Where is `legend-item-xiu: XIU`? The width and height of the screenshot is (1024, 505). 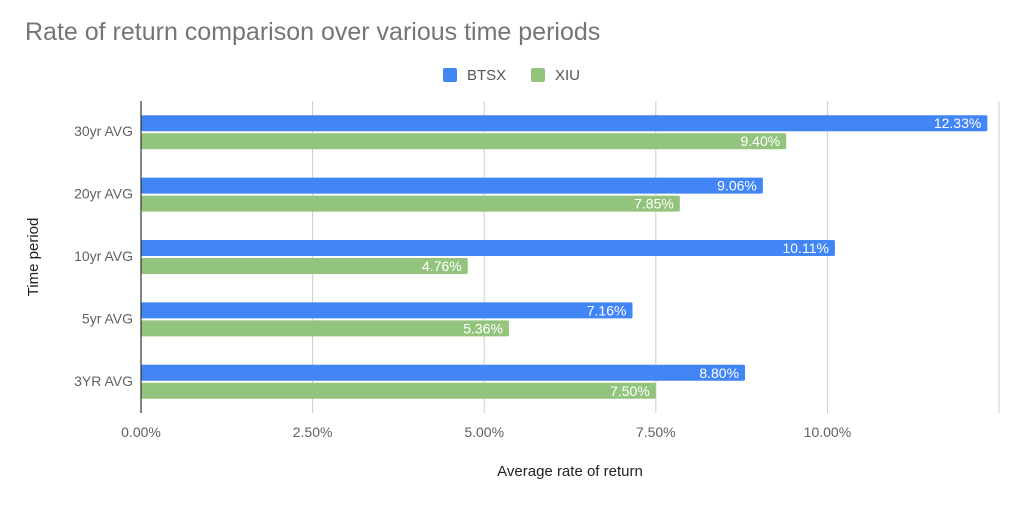
legend-item-xiu: XIU is located at coordinates (555, 75).